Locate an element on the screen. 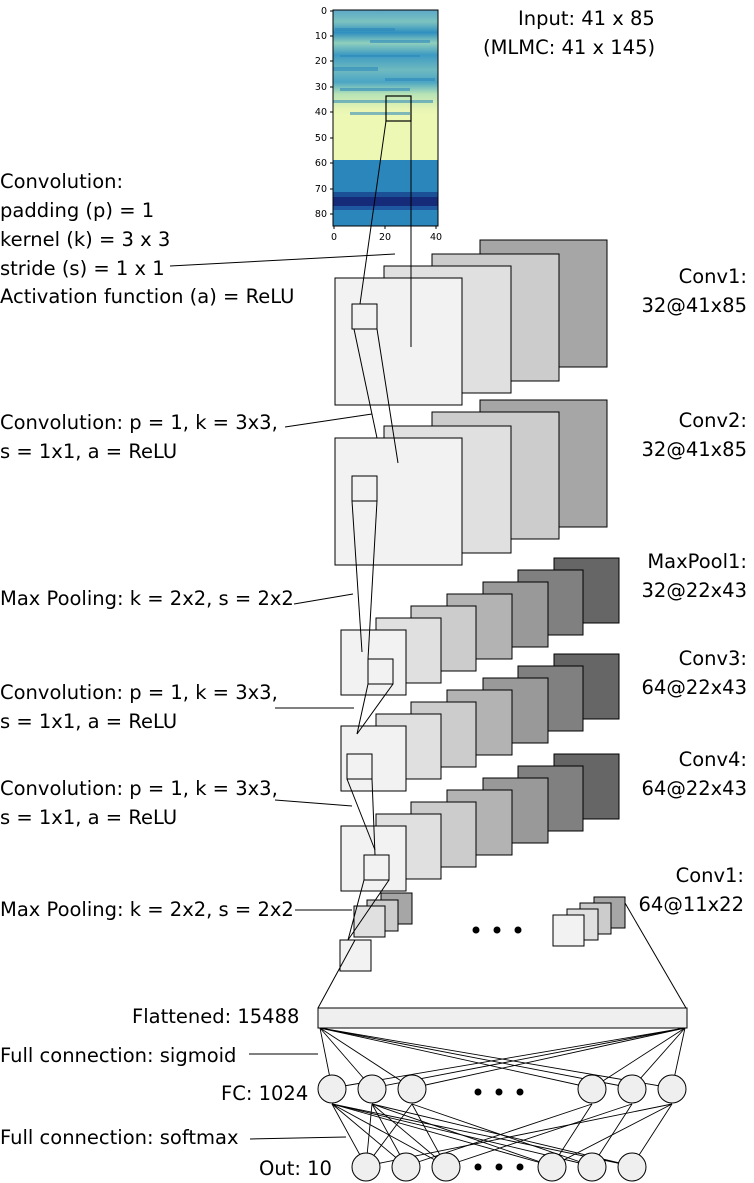  pool2-feature-maps-left is located at coordinates (376, 932).